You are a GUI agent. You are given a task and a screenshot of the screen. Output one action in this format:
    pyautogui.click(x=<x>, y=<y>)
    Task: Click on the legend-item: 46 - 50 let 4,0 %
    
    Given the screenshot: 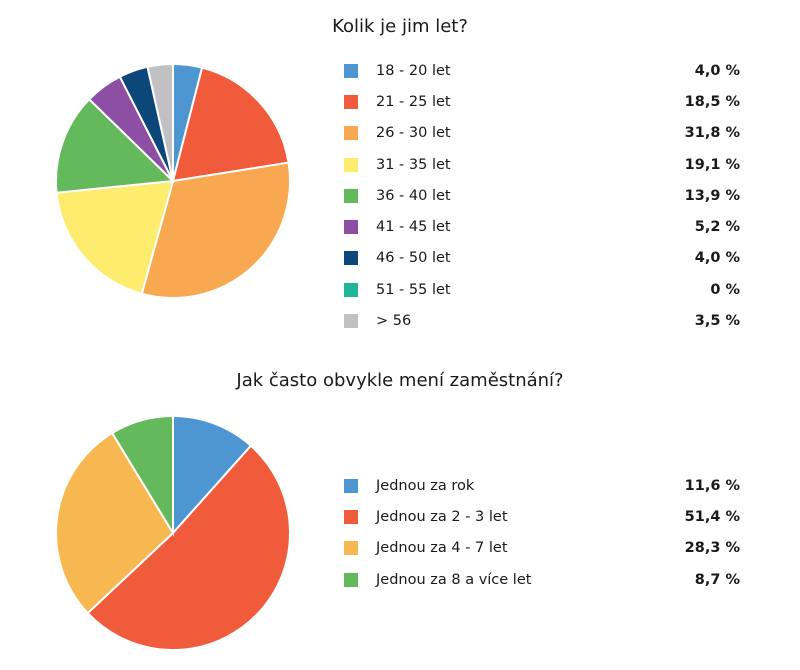 What is the action you would take?
    pyautogui.click(x=542, y=258)
    